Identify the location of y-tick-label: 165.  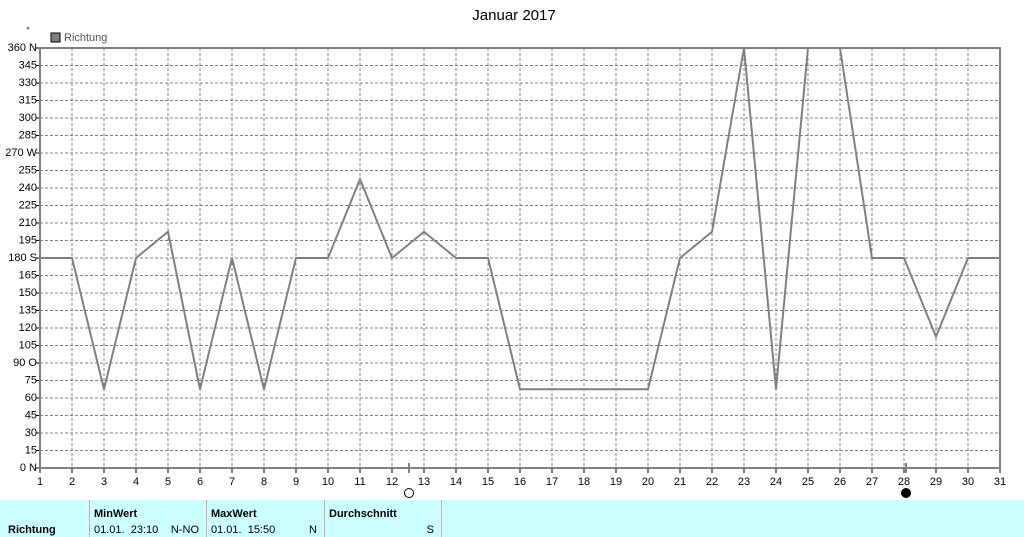
(28, 275).